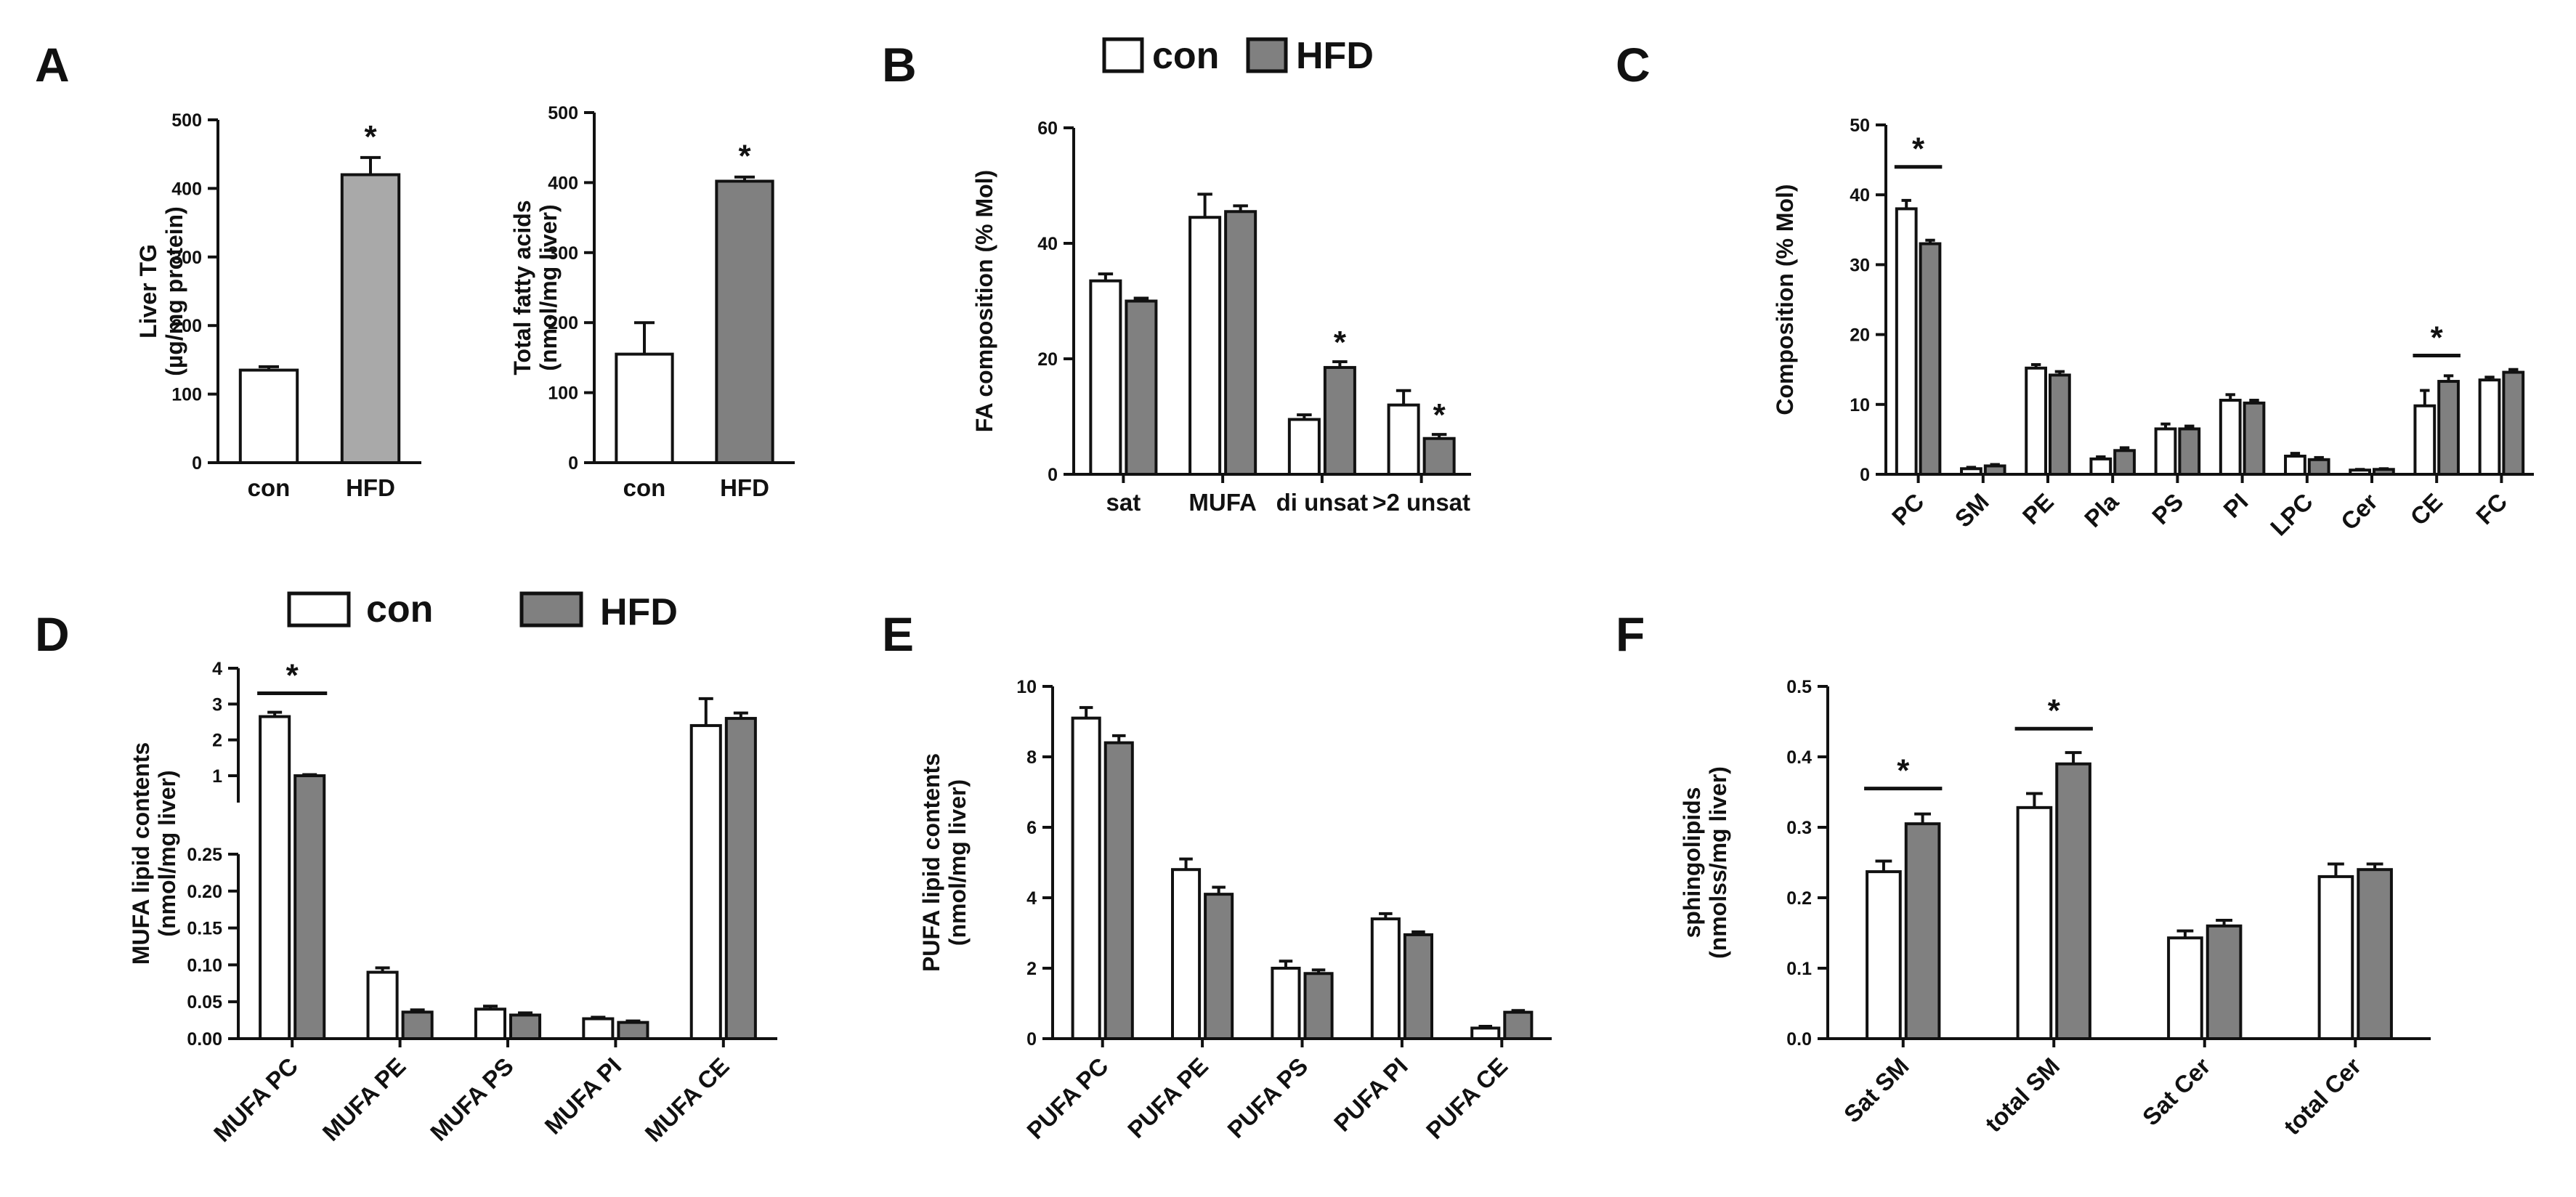  Describe the element at coordinates (204, 1002) in the screenshot. I see `D-ytick-label: 0.05` at that location.